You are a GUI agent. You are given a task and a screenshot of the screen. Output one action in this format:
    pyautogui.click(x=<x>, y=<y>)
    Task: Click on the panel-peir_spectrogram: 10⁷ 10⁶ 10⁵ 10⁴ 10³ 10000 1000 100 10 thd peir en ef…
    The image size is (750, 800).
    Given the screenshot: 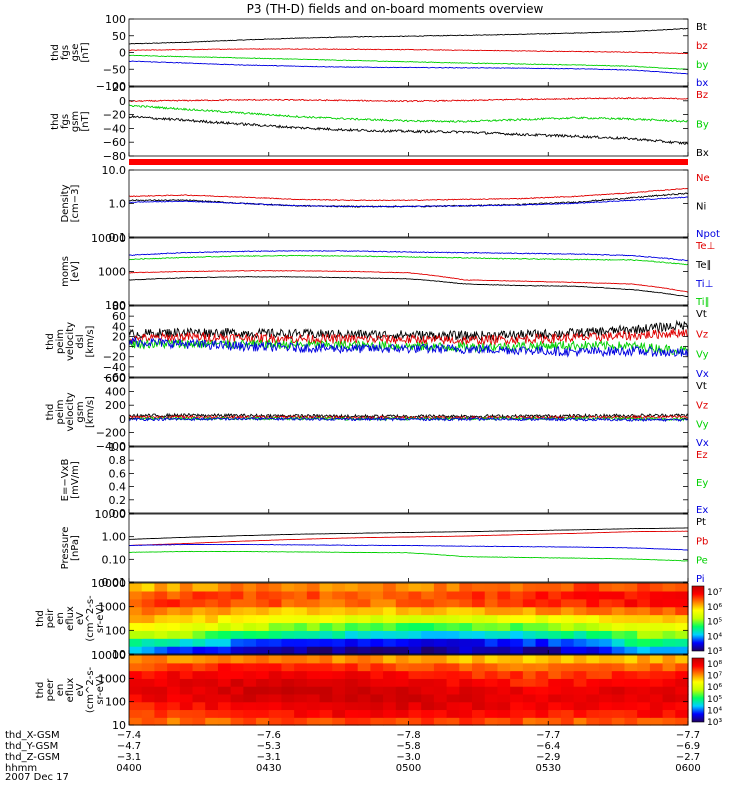 What is the action you would take?
    pyautogui.click(x=378, y=619)
    